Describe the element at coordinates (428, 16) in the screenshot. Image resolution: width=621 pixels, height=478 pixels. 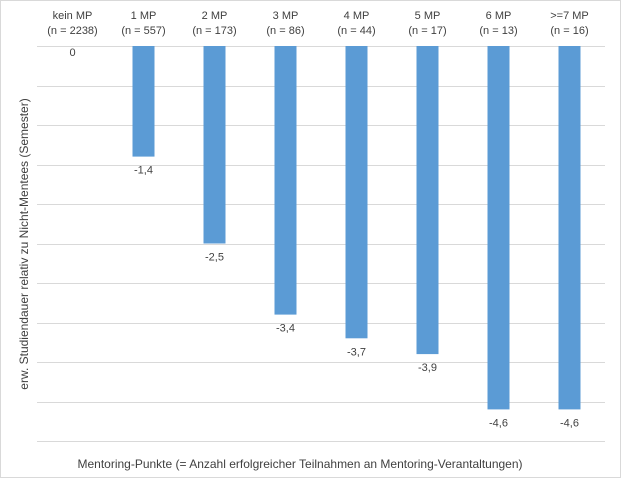
I see `category-label: 5 MP` at that location.